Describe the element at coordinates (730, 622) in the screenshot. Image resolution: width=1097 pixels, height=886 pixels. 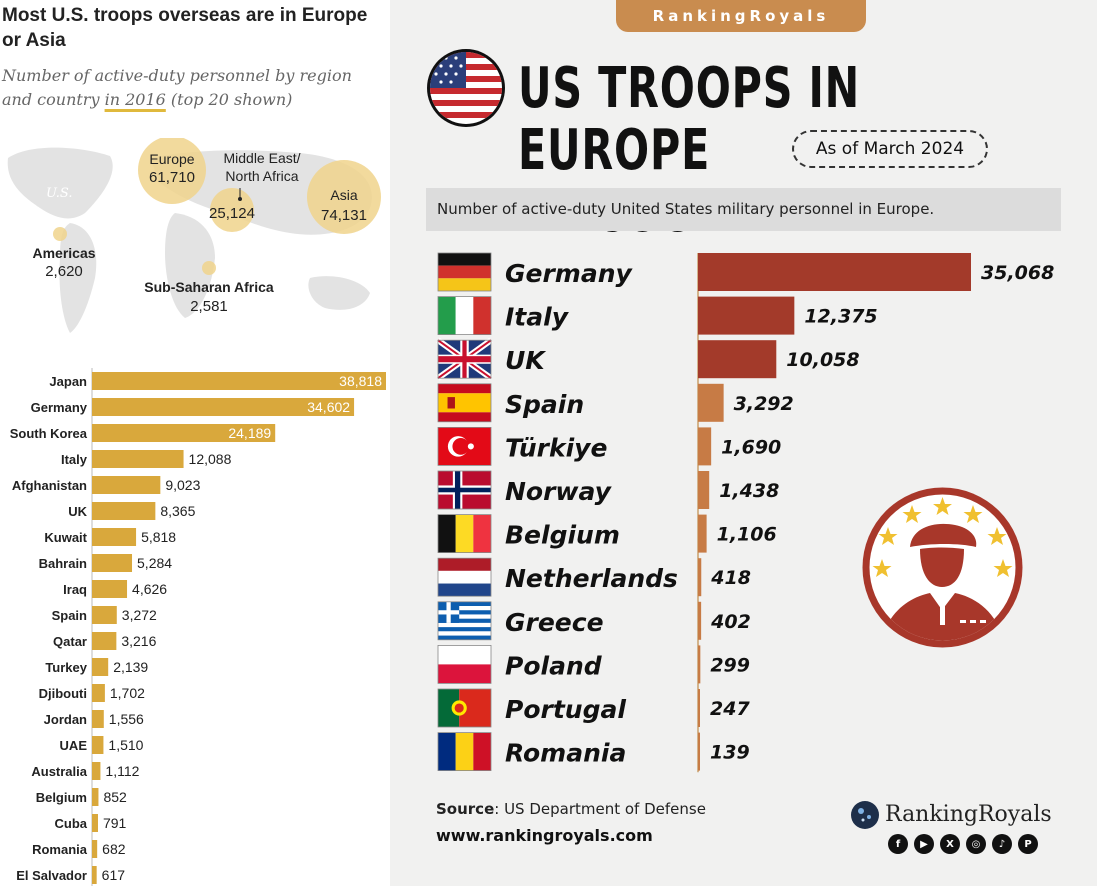
I see `right-value-label: 402` at that location.